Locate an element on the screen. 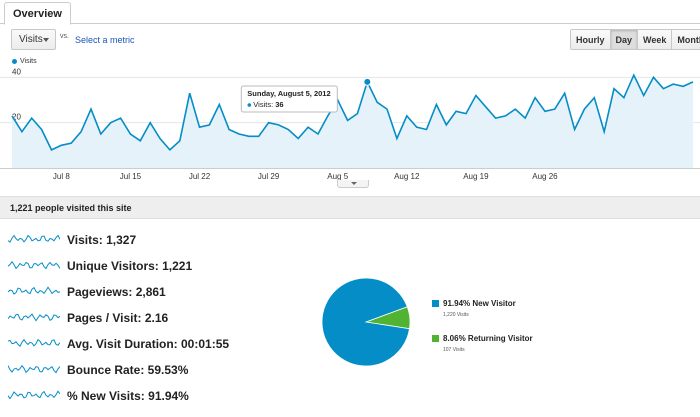  chart-collapse-handle is located at coordinates (353, 184).